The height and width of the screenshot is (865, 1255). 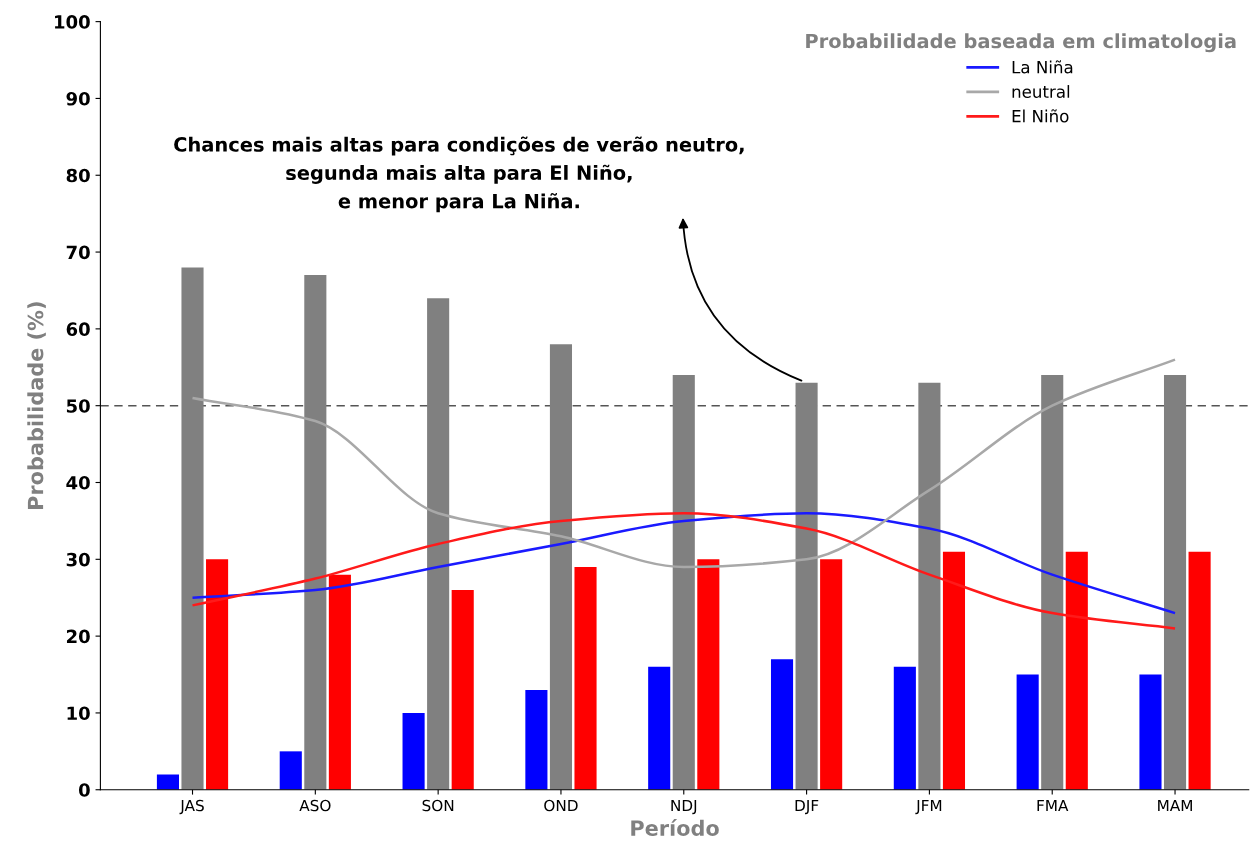 I want to click on annotation: Chances mais altas para condições de verão neutro, segunda mais alta para El Niño, e menor para La Niña., so click(x=459, y=174).